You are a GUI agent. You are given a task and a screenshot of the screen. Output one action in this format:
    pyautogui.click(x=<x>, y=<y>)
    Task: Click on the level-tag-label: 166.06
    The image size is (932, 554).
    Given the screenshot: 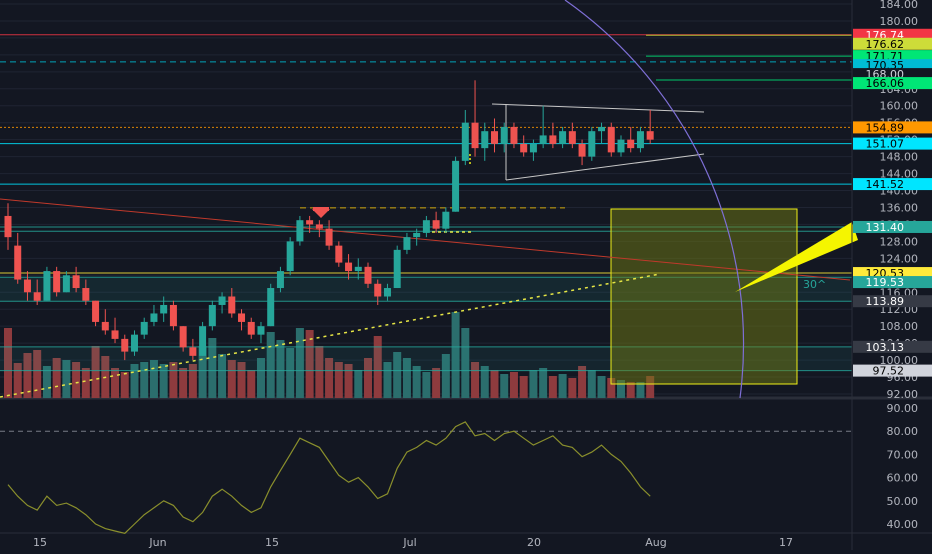 What is the action you would take?
    pyautogui.click(x=885, y=83)
    